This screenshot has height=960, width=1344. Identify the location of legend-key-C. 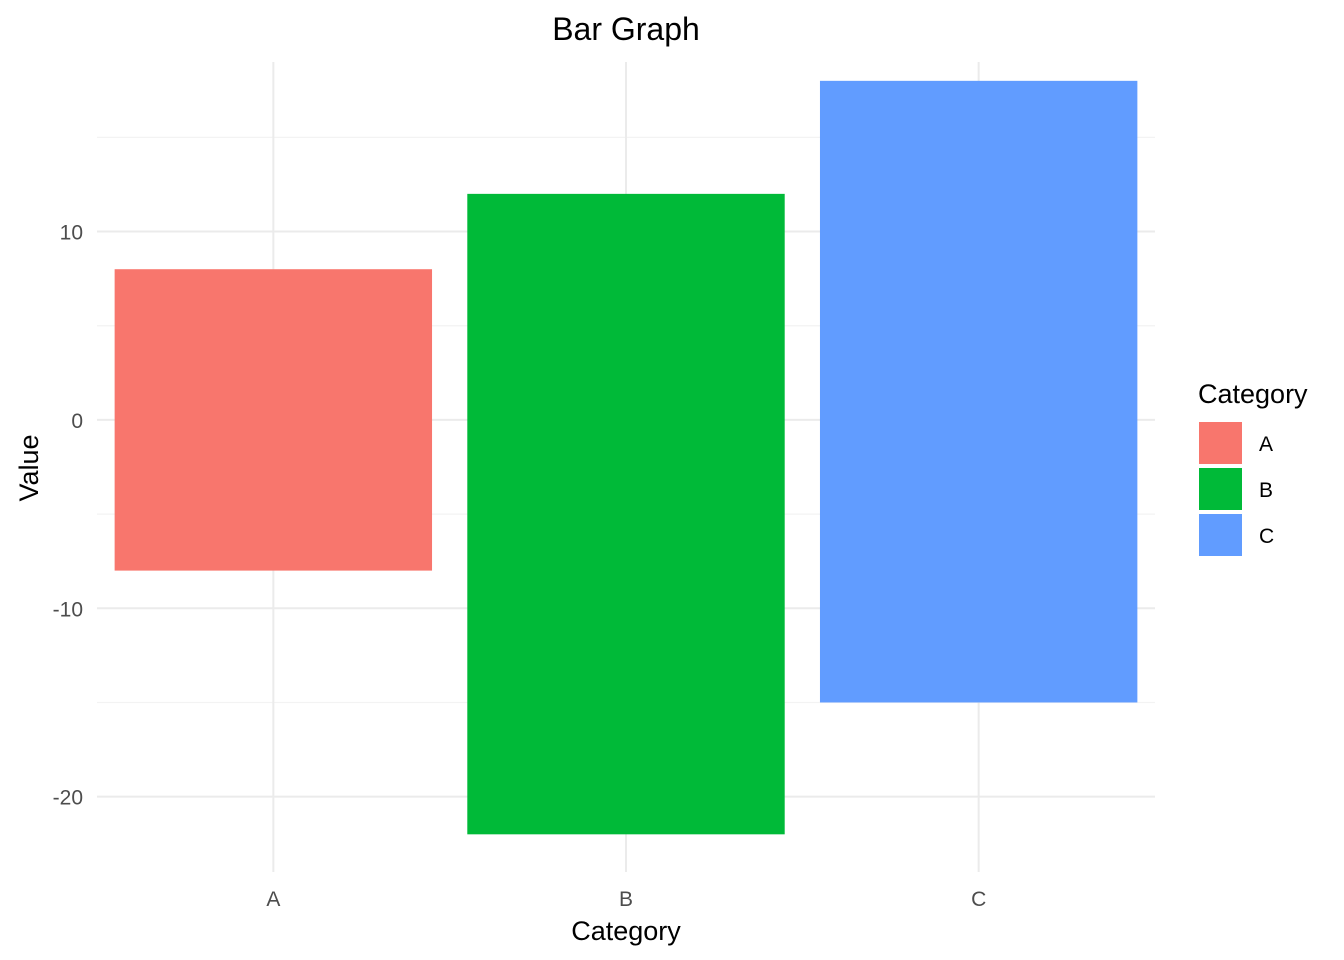
(1220, 535).